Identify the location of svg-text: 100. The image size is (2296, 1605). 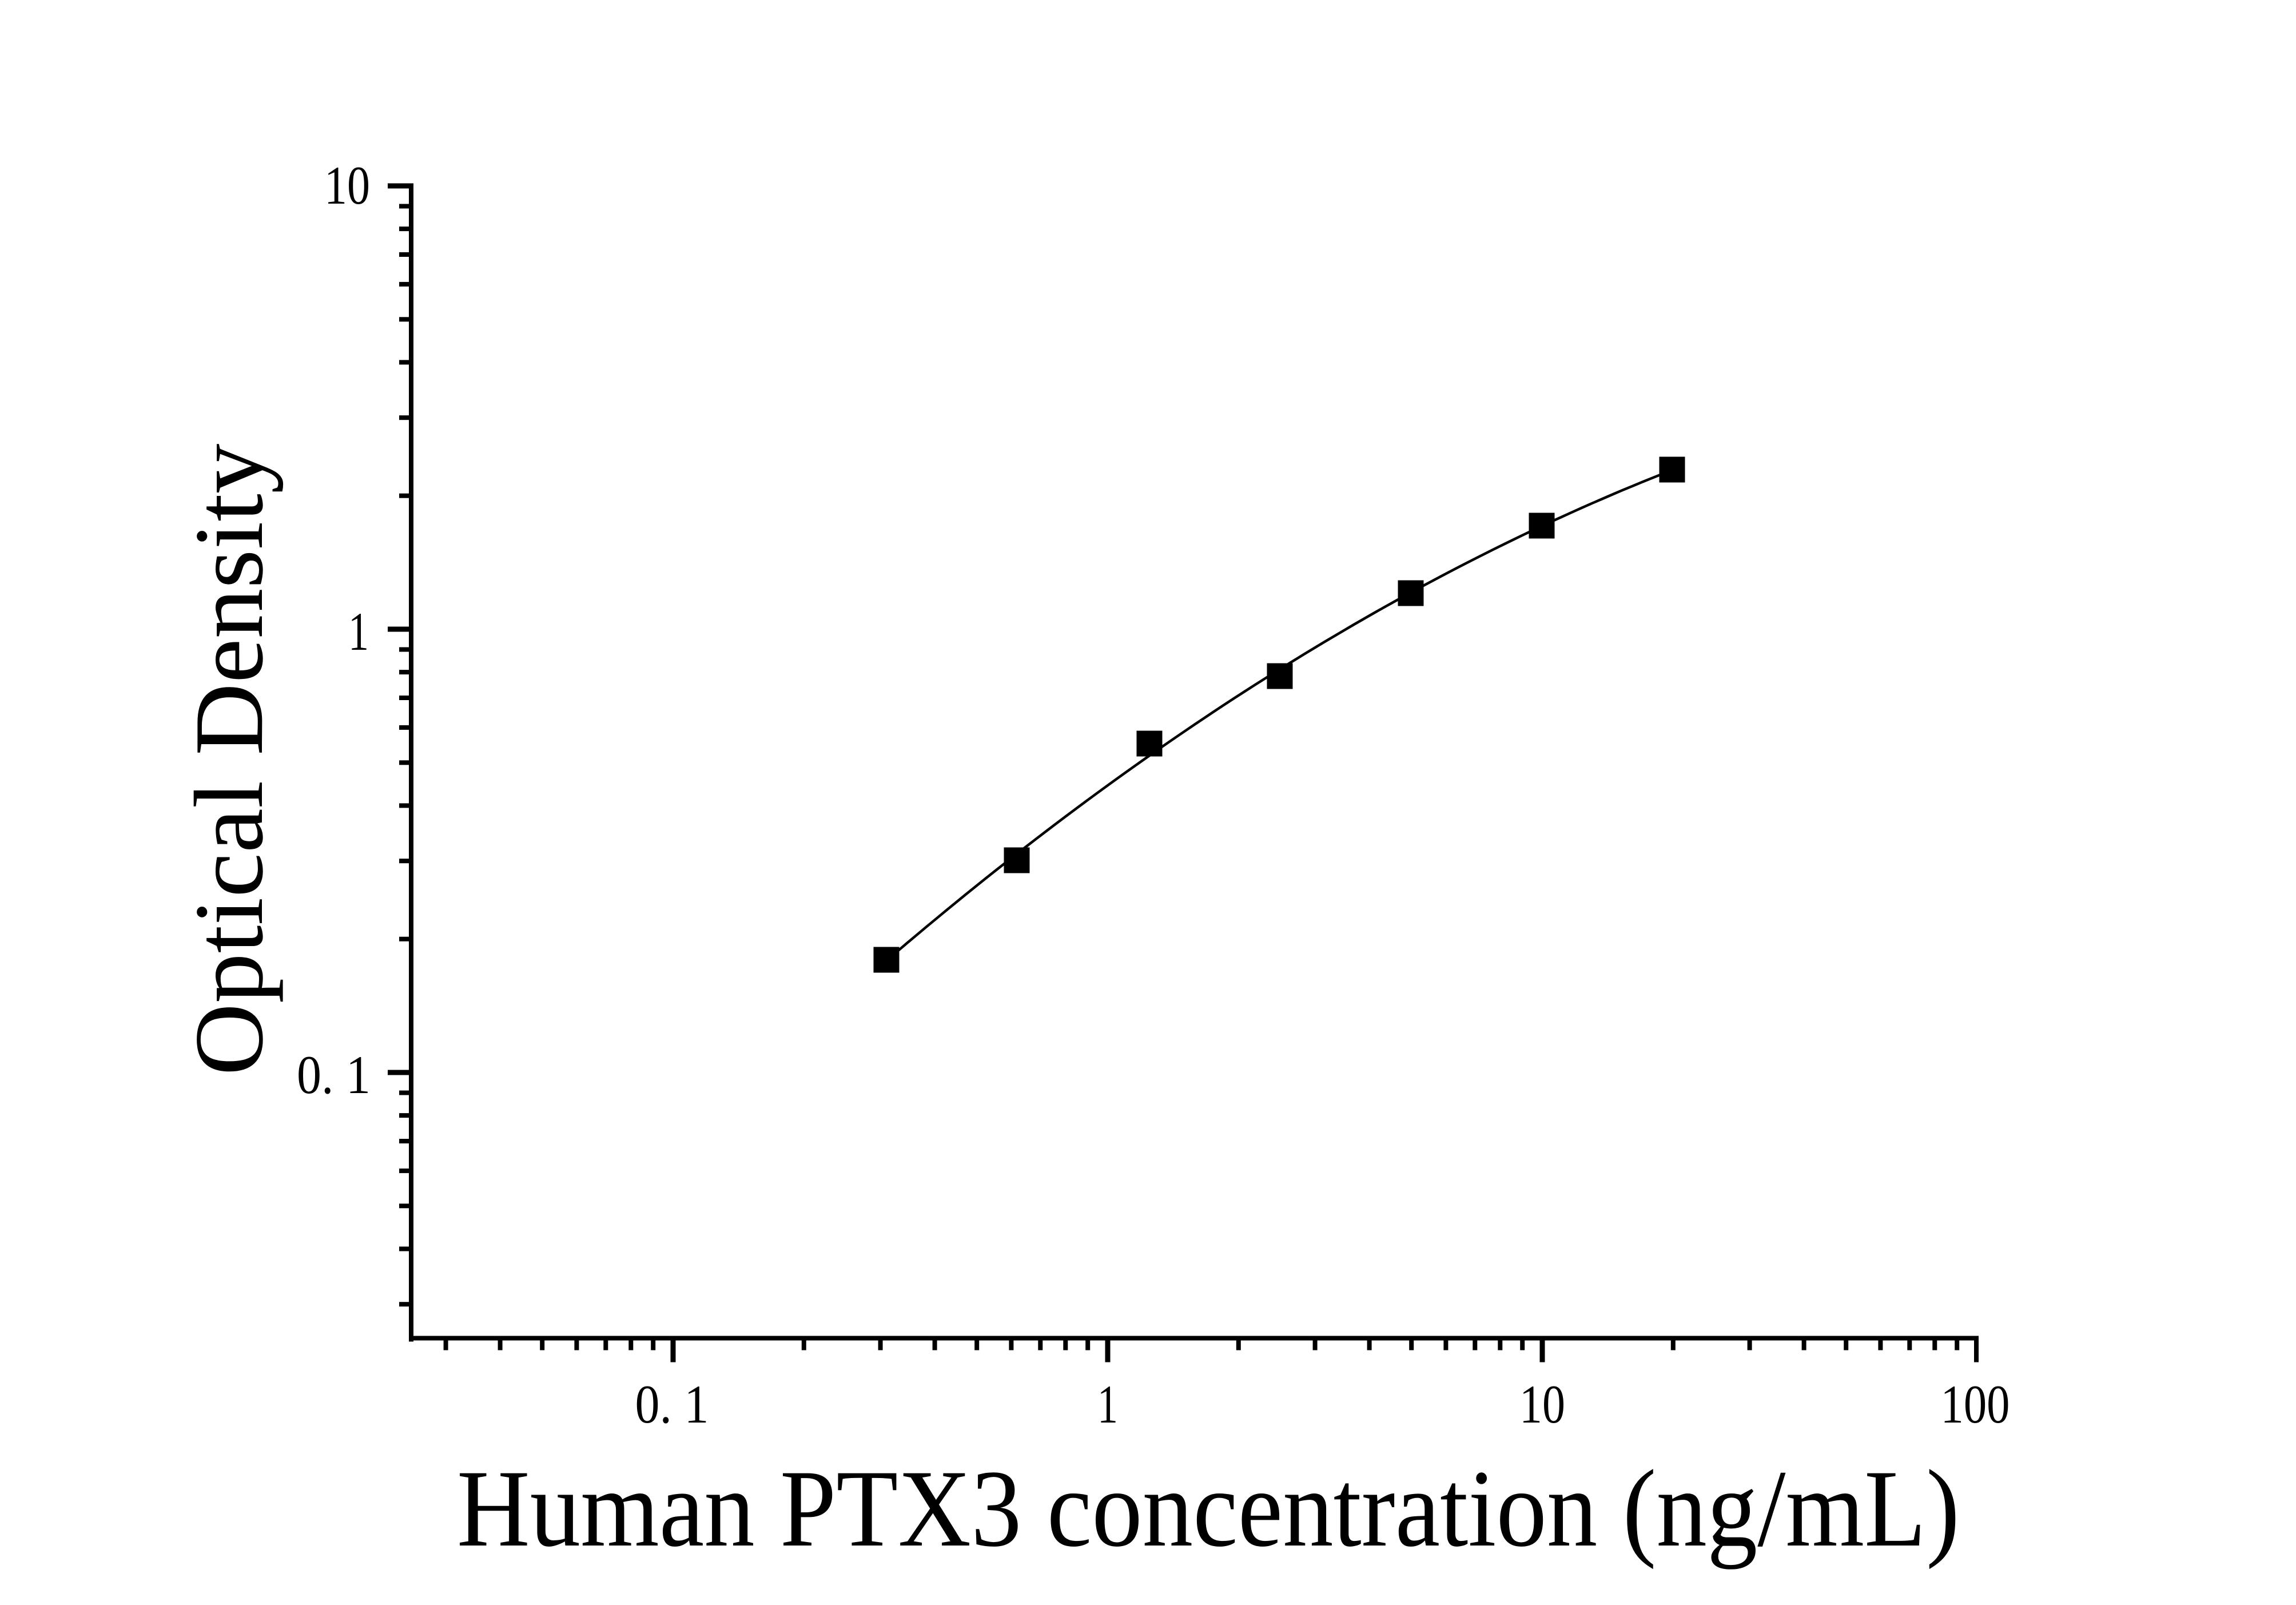
(1975, 1404).